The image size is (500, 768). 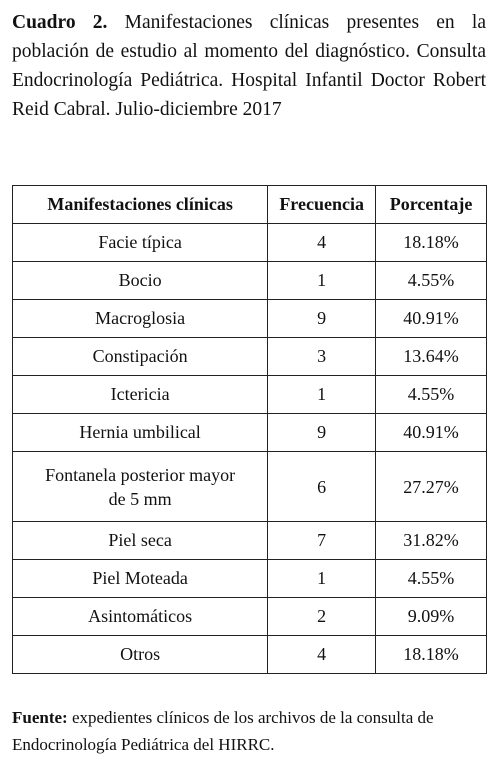 What do you see at coordinates (140, 540) in the screenshot?
I see `table-cell: Piel seca` at bounding box center [140, 540].